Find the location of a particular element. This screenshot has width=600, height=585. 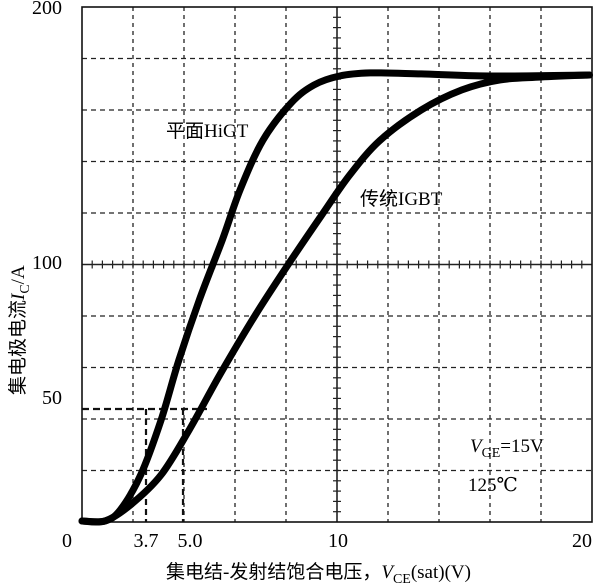

y-tick-labels: 50 100 200 is located at coordinates (47, 204).